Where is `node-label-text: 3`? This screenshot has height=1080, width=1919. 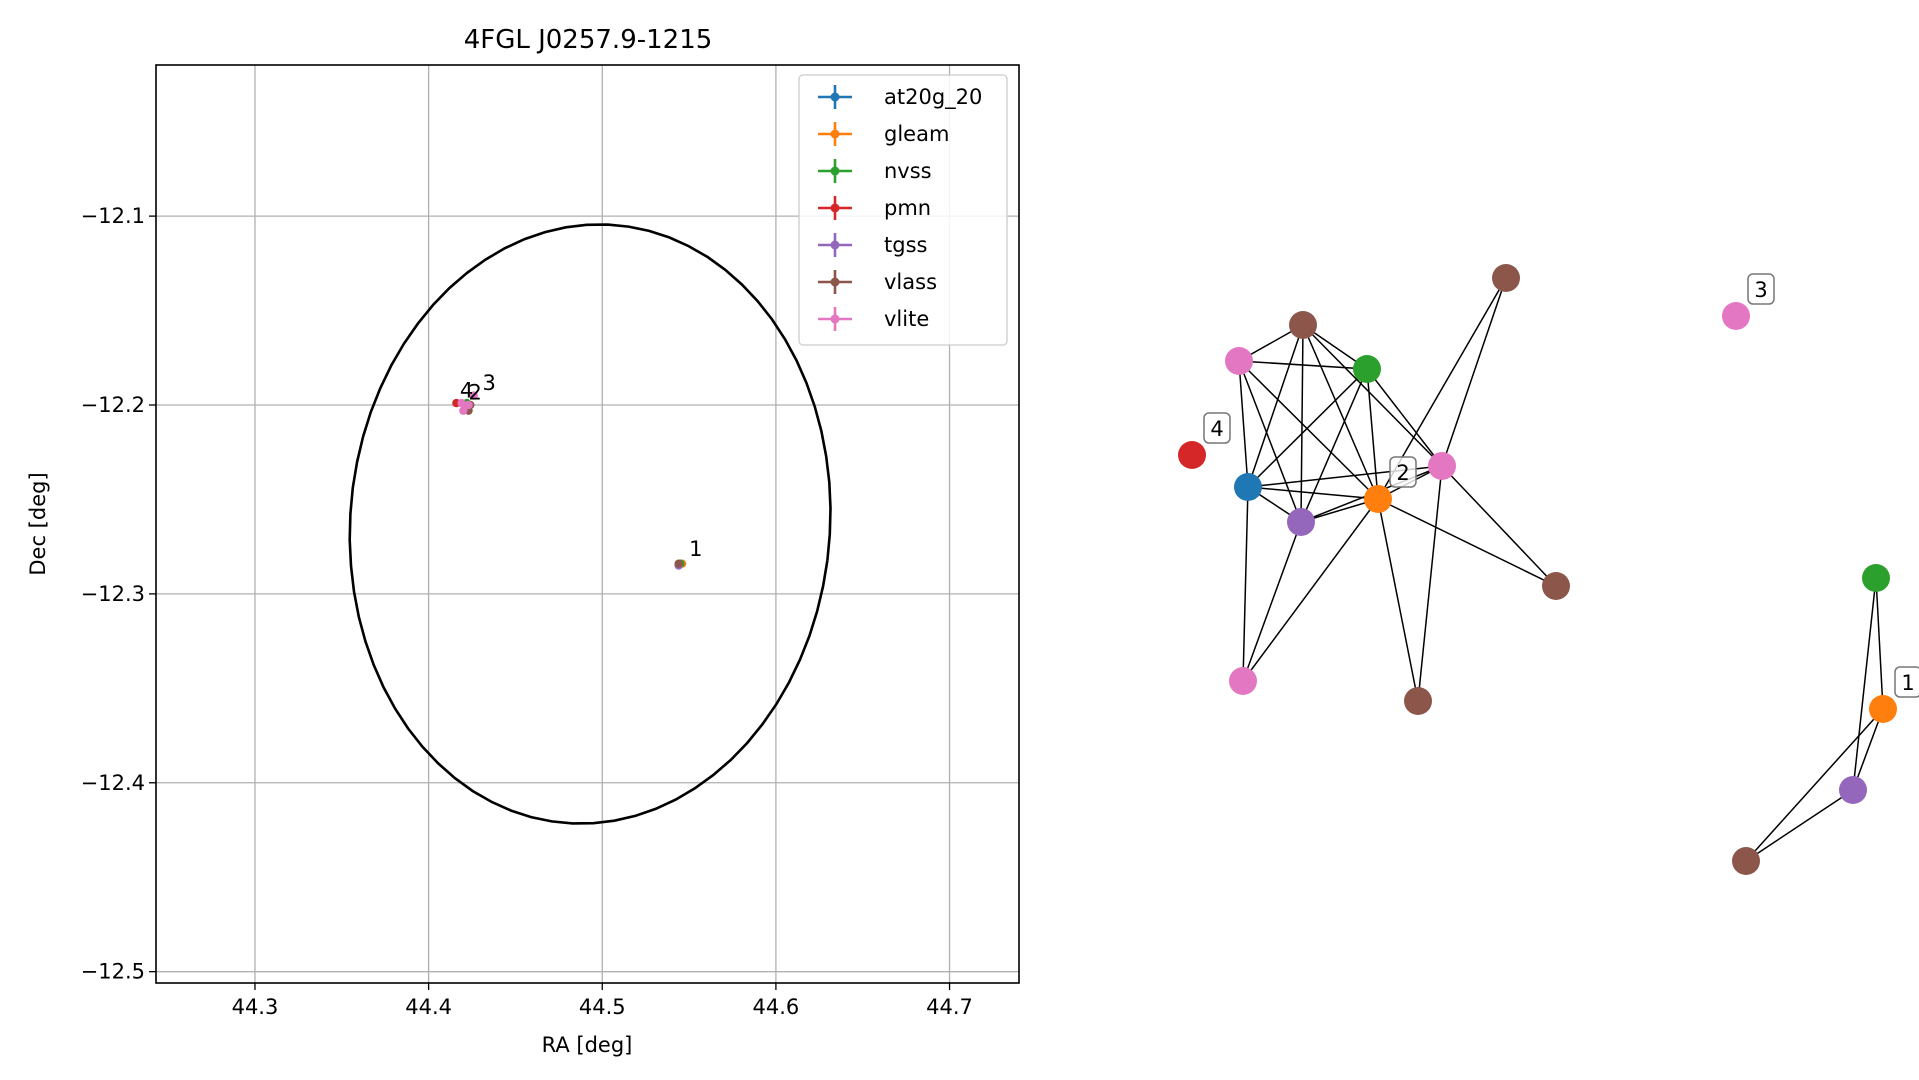
node-label-text: 3 is located at coordinates (1760, 290).